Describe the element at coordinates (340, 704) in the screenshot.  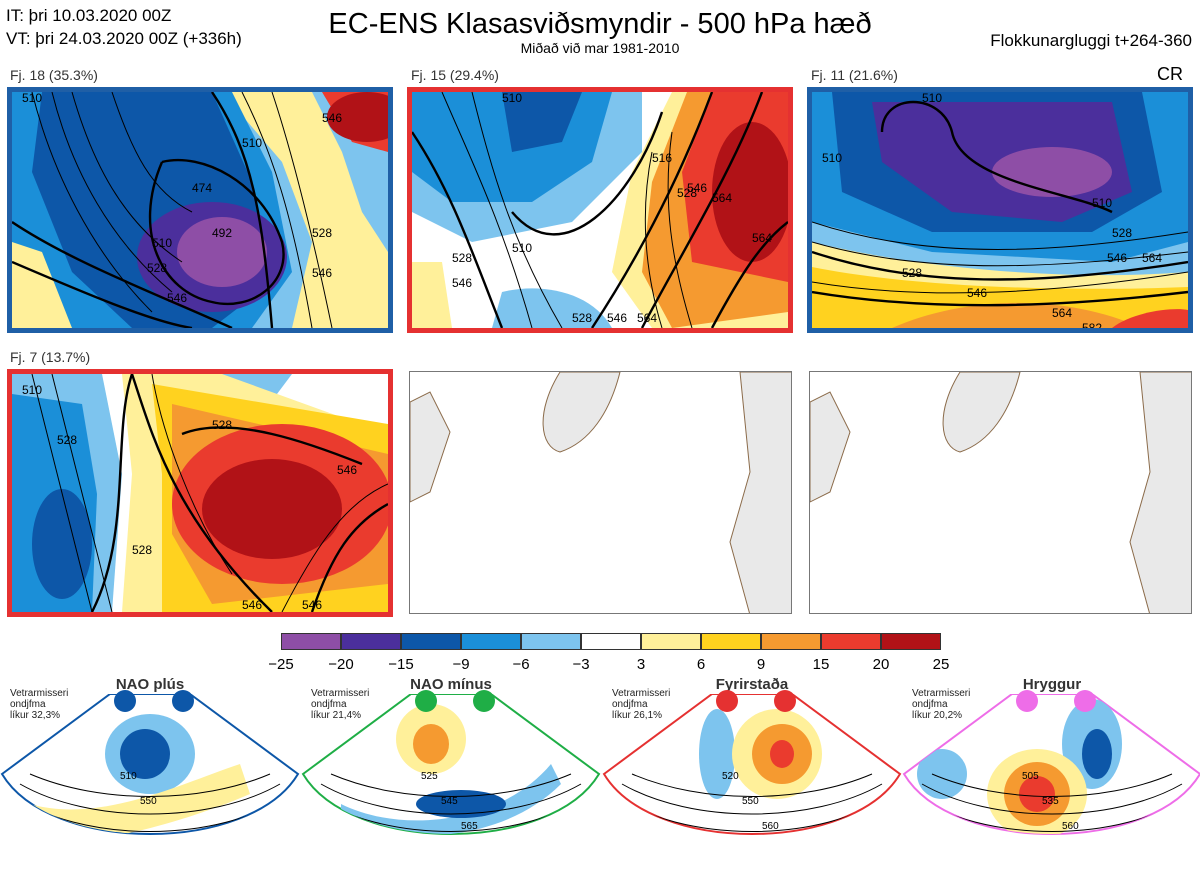
I see `regime-info: Vetrarmisseri ondjfma líkur 21,4%` at that location.